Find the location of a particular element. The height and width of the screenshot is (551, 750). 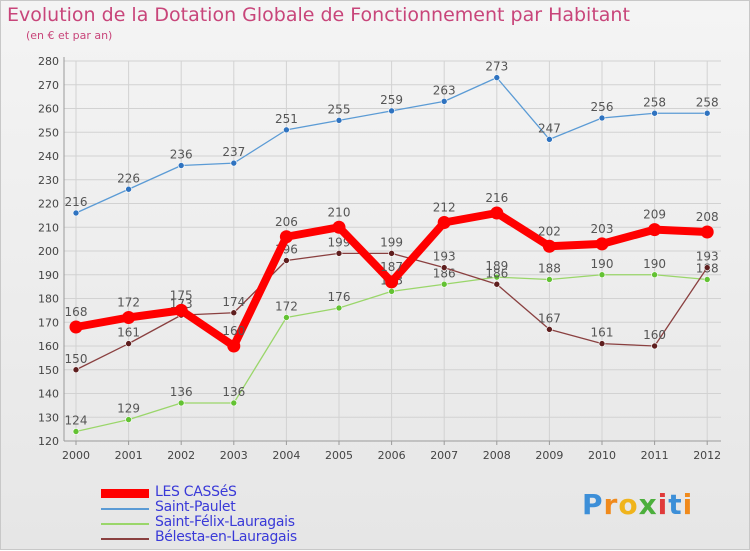

data-label-saint-felix-lauragais: 188 is located at coordinates (549, 269).